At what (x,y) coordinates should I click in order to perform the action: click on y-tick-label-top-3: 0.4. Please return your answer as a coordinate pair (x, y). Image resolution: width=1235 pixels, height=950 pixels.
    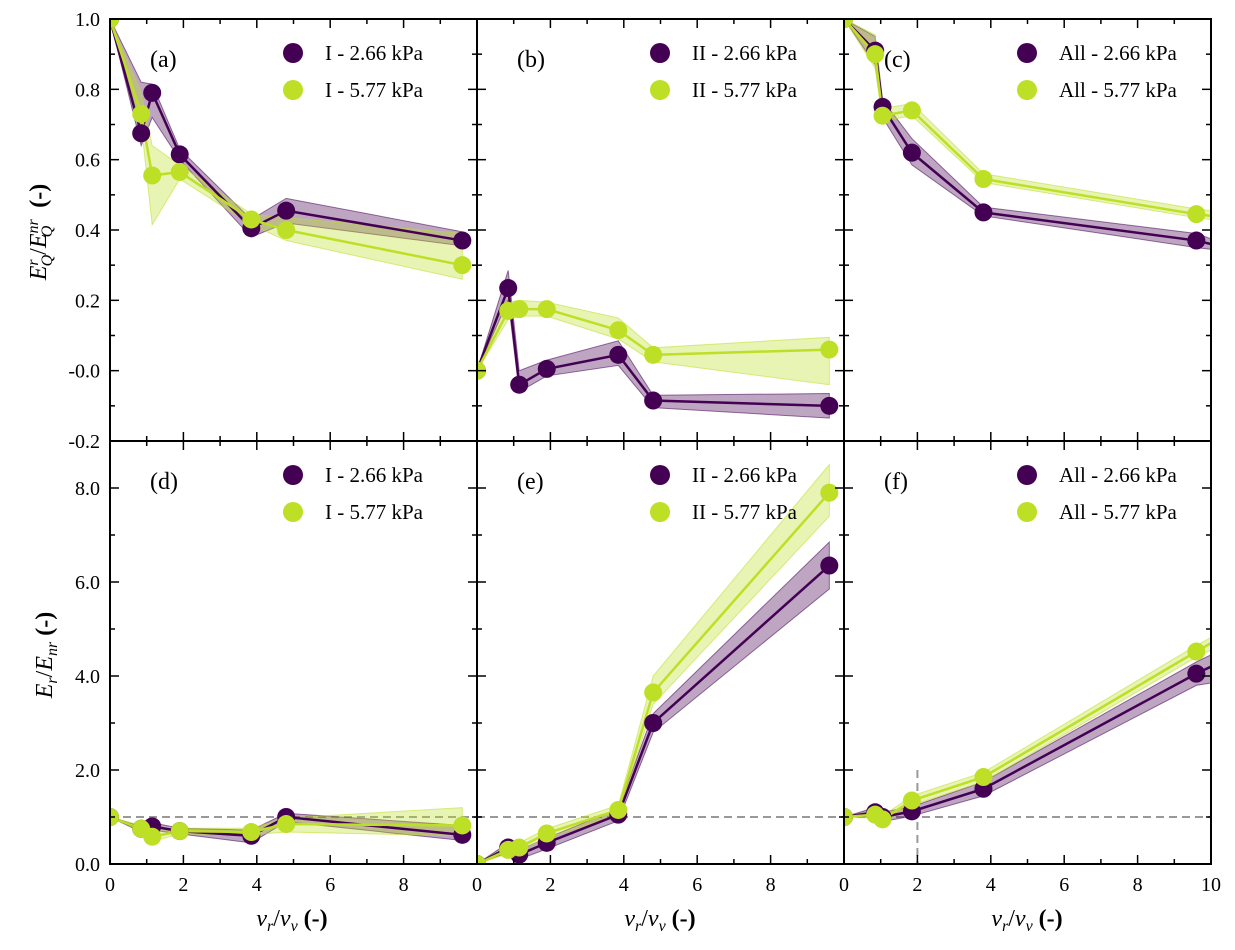
    Looking at the image, I should click on (87, 231).